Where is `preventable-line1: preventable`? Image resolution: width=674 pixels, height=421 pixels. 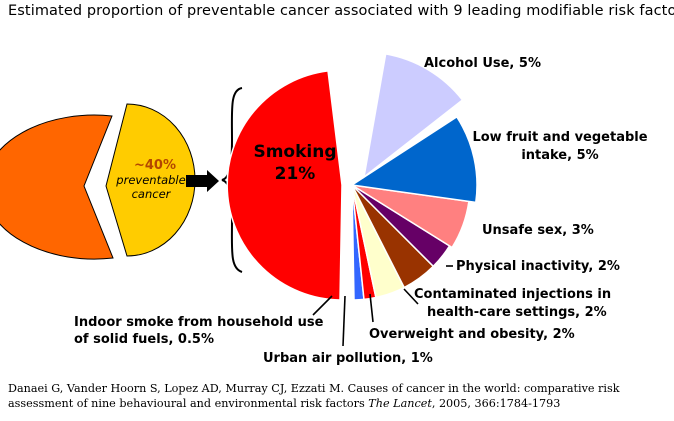 preventable-line1: preventable is located at coordinates (150, 180).